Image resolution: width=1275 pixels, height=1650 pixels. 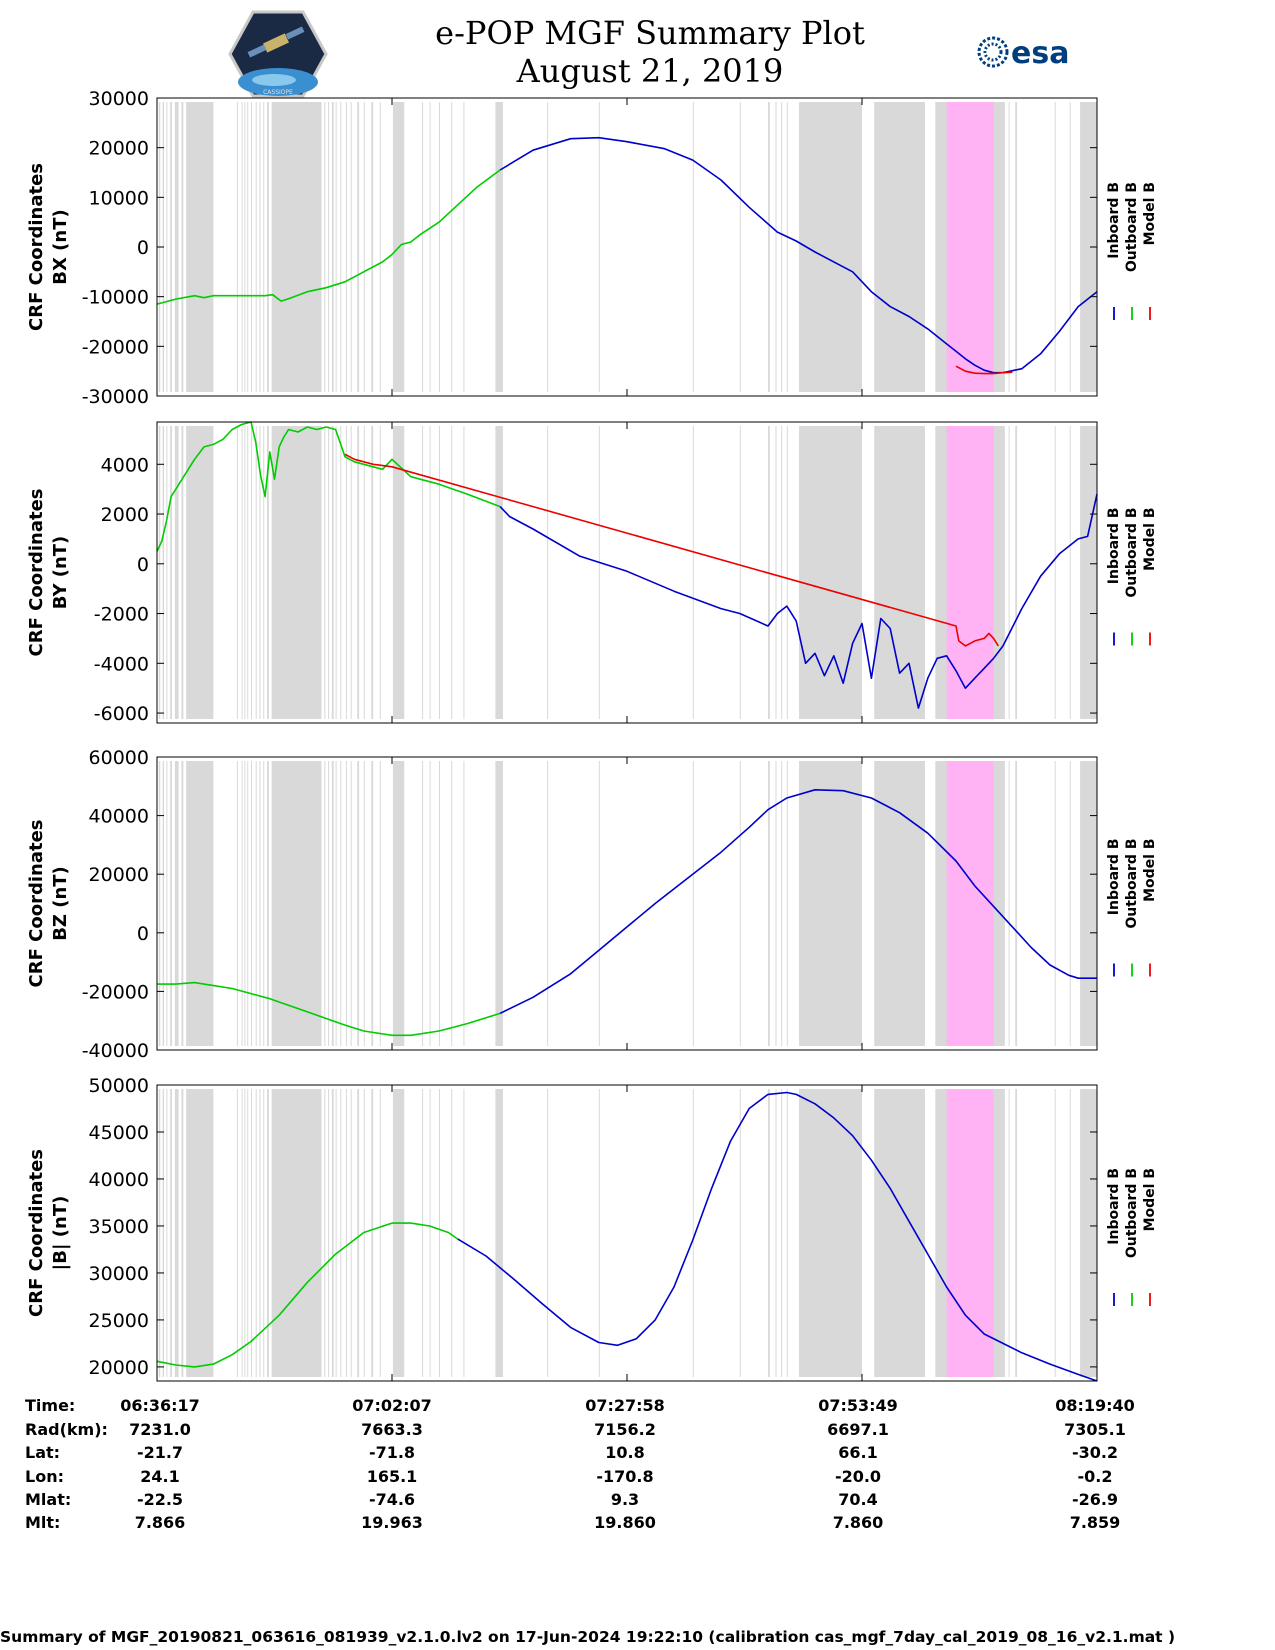 I want to click on highlight-band, so click(x=970, y=903).